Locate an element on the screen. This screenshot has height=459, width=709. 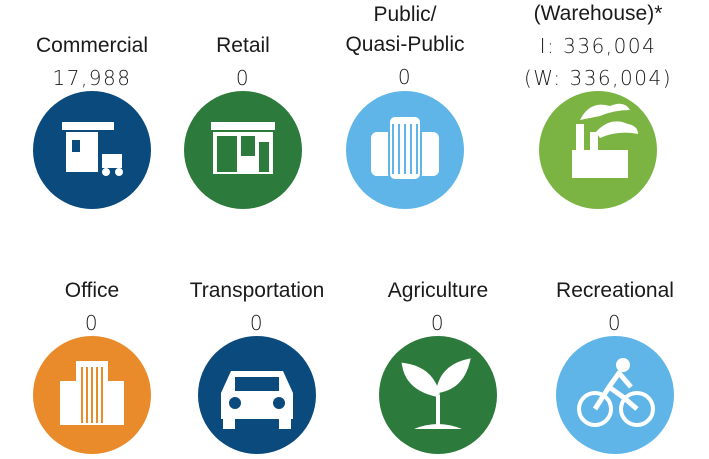
land-use-item: Retail 0 is located at coordinates (243, 121).